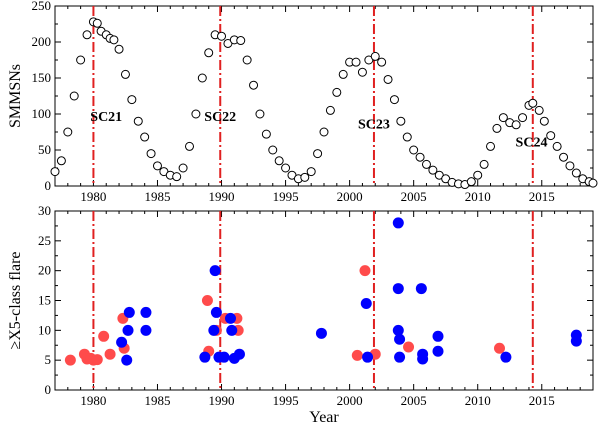 The width and height of the screenshot is (600, 429). I want to click on x-tick-label: 1990, so click(222, 196).